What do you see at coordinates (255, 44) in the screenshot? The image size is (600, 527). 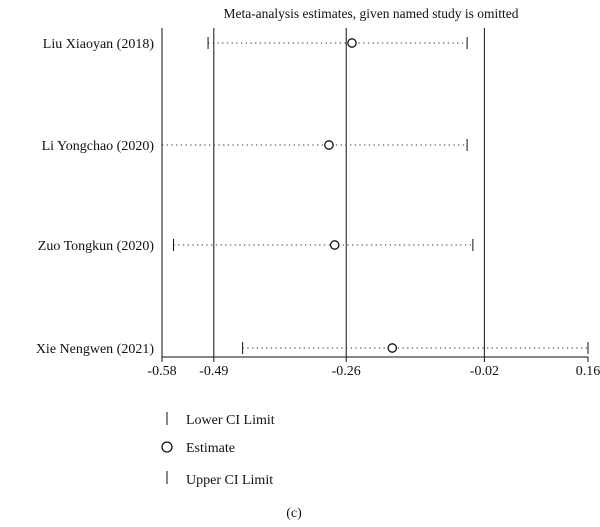 I see `study-row: Liu Xiaoyan (2018)` at bounding box center [255, 44].